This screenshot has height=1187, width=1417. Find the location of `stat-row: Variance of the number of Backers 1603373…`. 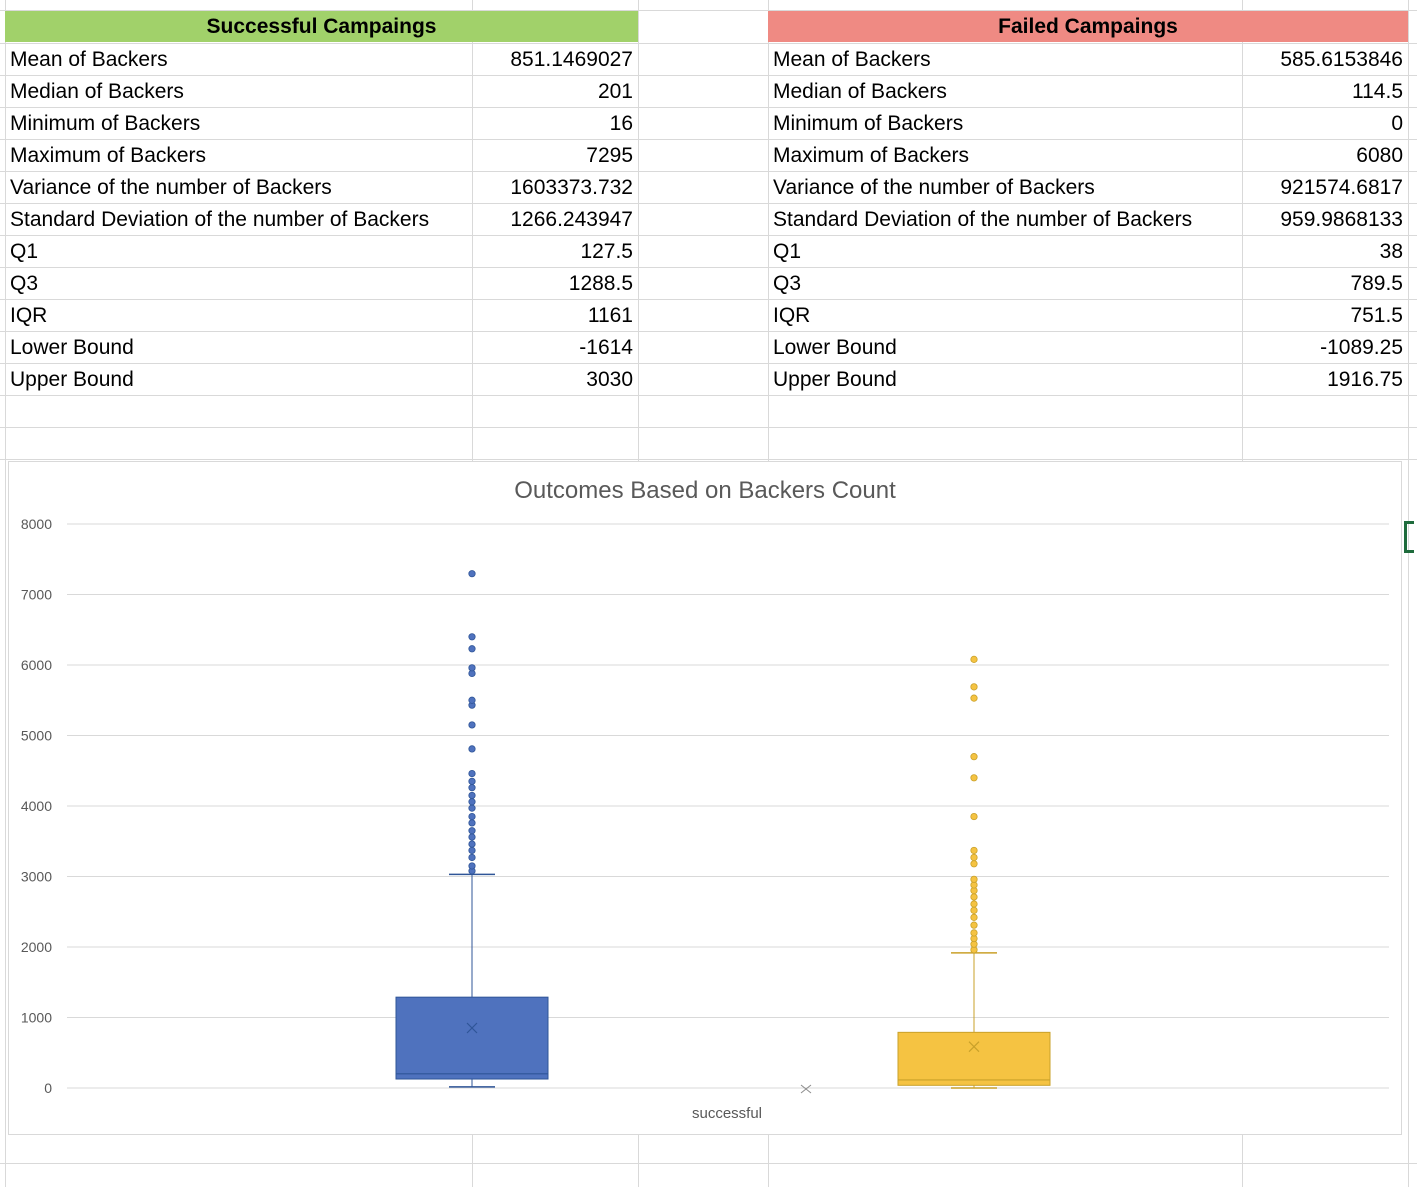

stat-row: Variance of the number of Backers 1603373… is located at coordinates (321, 187).